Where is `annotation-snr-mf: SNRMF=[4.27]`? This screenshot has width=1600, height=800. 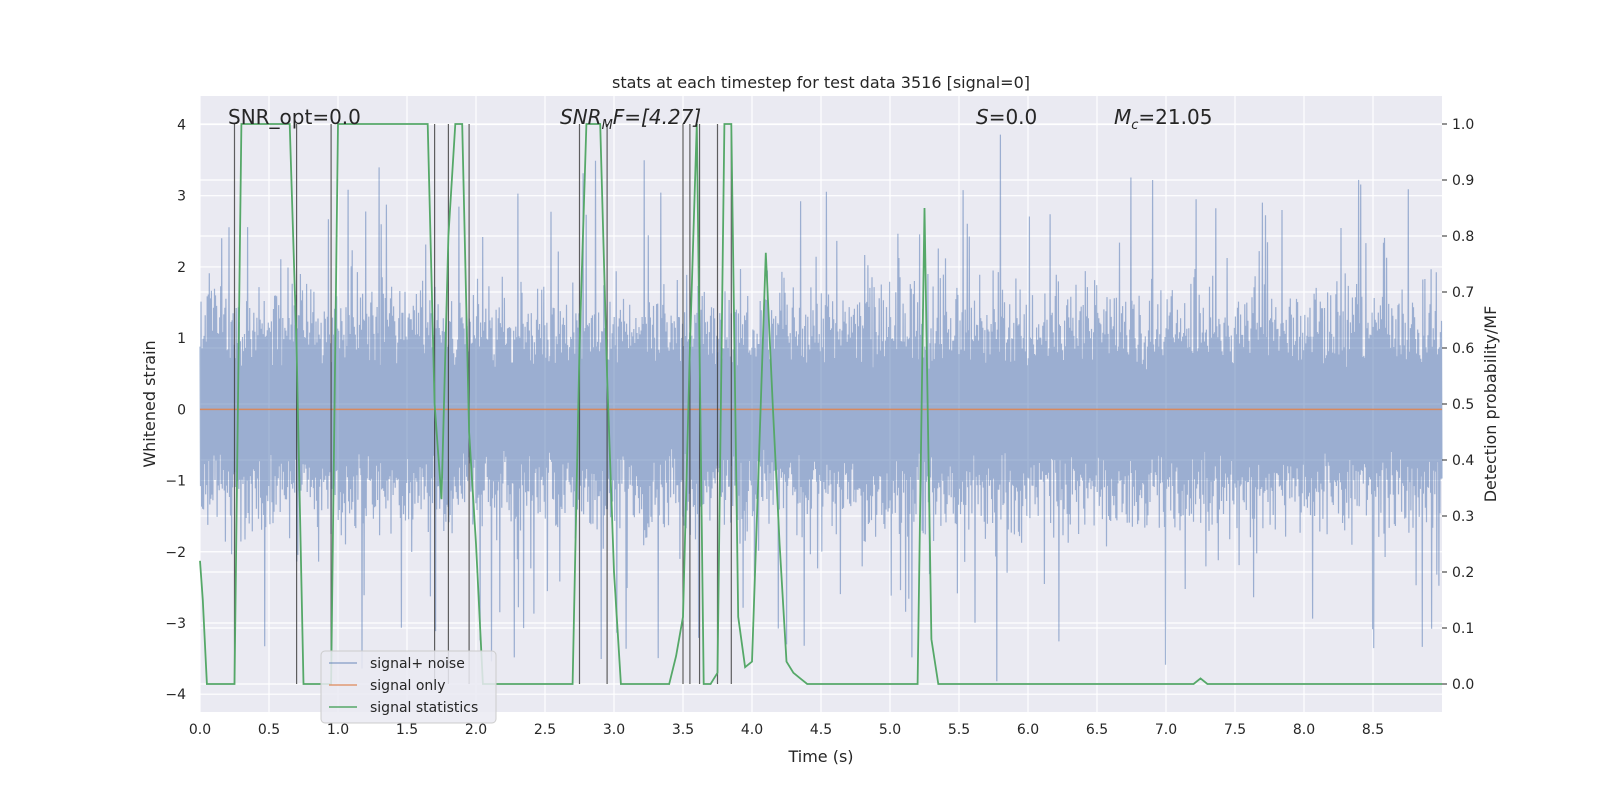 annotation-snr-mf: SNRMF=[4.27] is located at coordinates (630, 119).